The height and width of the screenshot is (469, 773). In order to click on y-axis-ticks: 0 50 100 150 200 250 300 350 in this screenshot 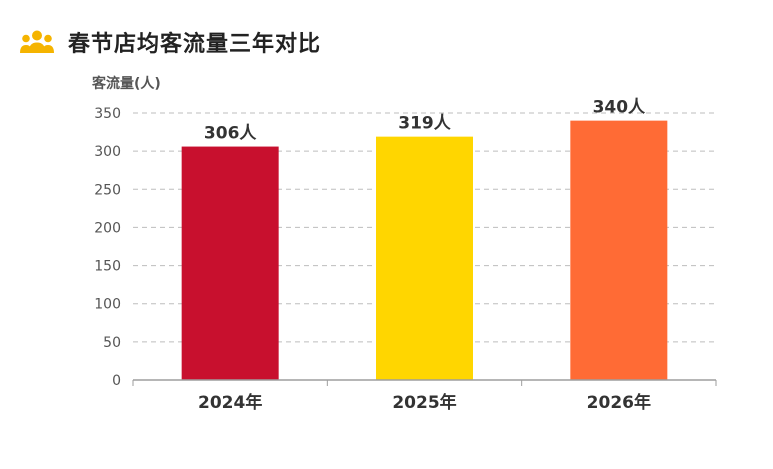, I will do `click(107, 247)`.